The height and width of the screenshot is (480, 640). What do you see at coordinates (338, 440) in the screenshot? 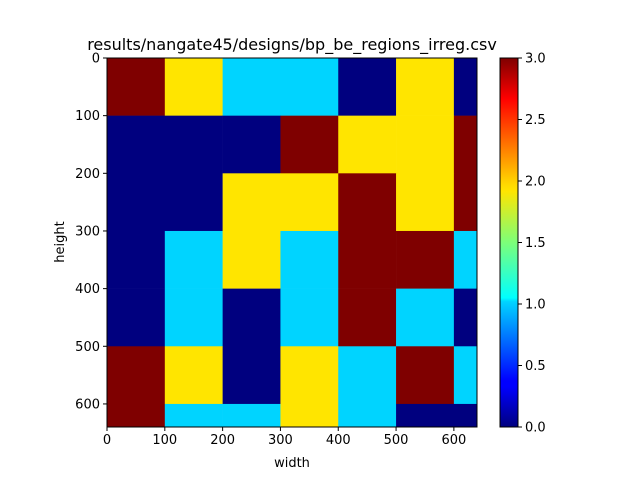
I see `x-tick-label: 400` at bounding box center [338, 440].